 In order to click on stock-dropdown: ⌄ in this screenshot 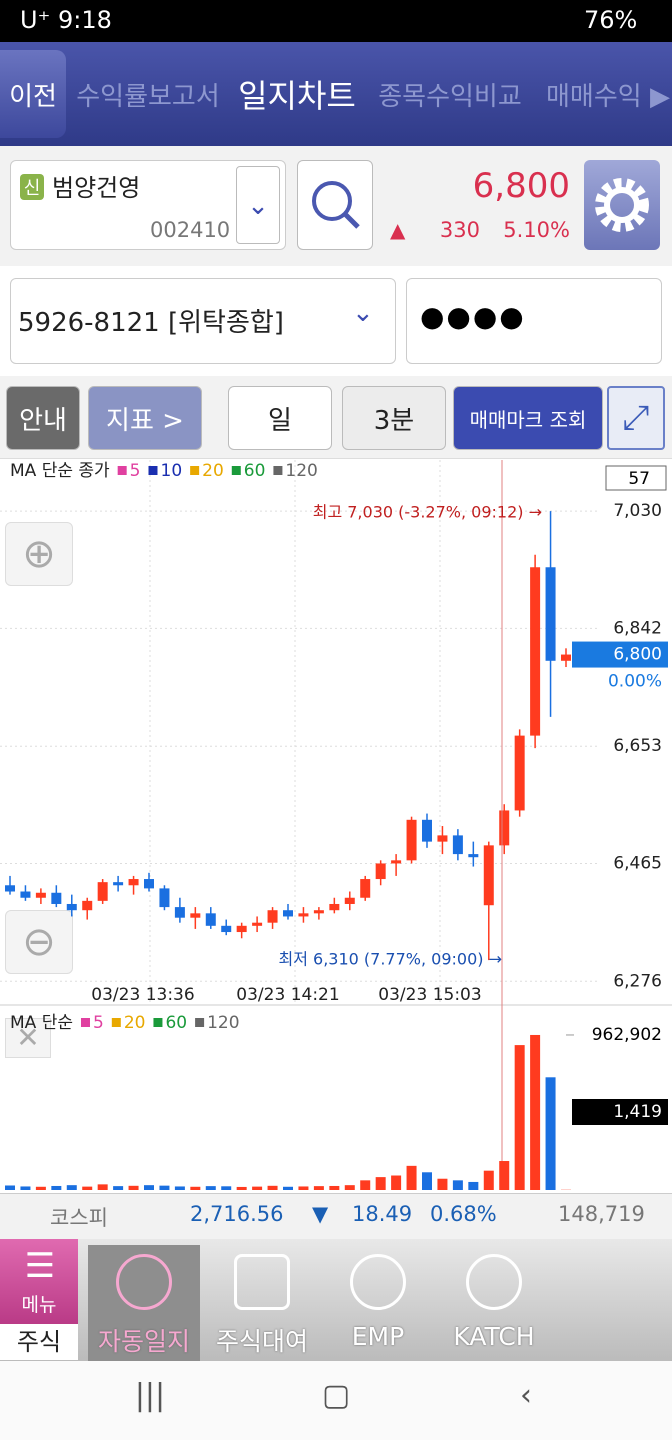, I will do `click(258, 205)`.